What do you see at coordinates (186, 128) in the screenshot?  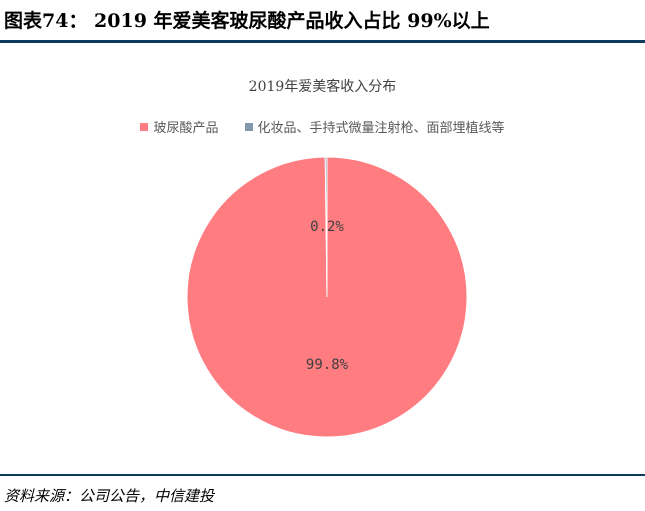 I see `legend-label-hyaluronic: 玻尿酸产品` at bounding box center [186, 128].